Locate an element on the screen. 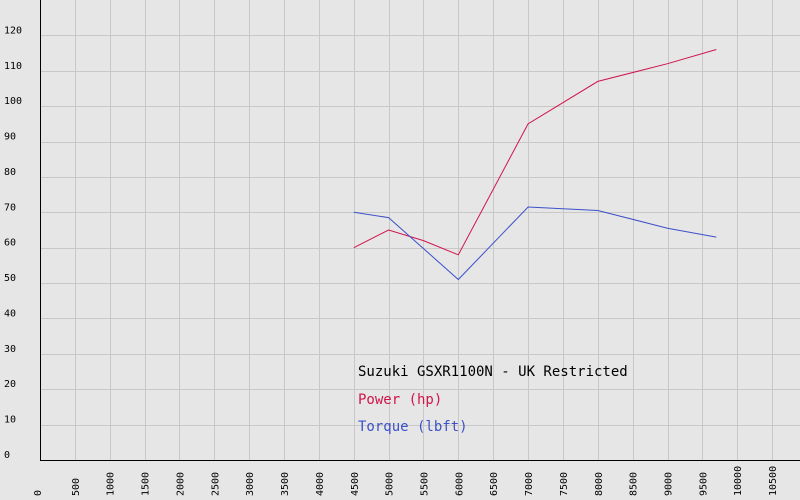 The width and height of the screenshot is (800, 500). y-tick-label: 0 is located at coordinates (7, 455).